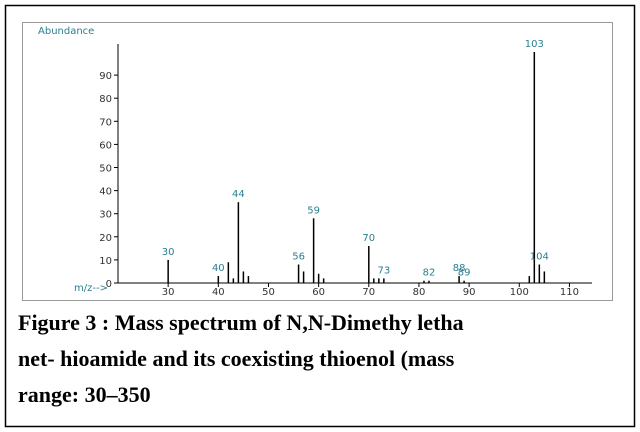  What do you see at coordinates (66, 31) in the screenshot?
I see `y-axis-label: Abundance` at bounding box center [66, 31].